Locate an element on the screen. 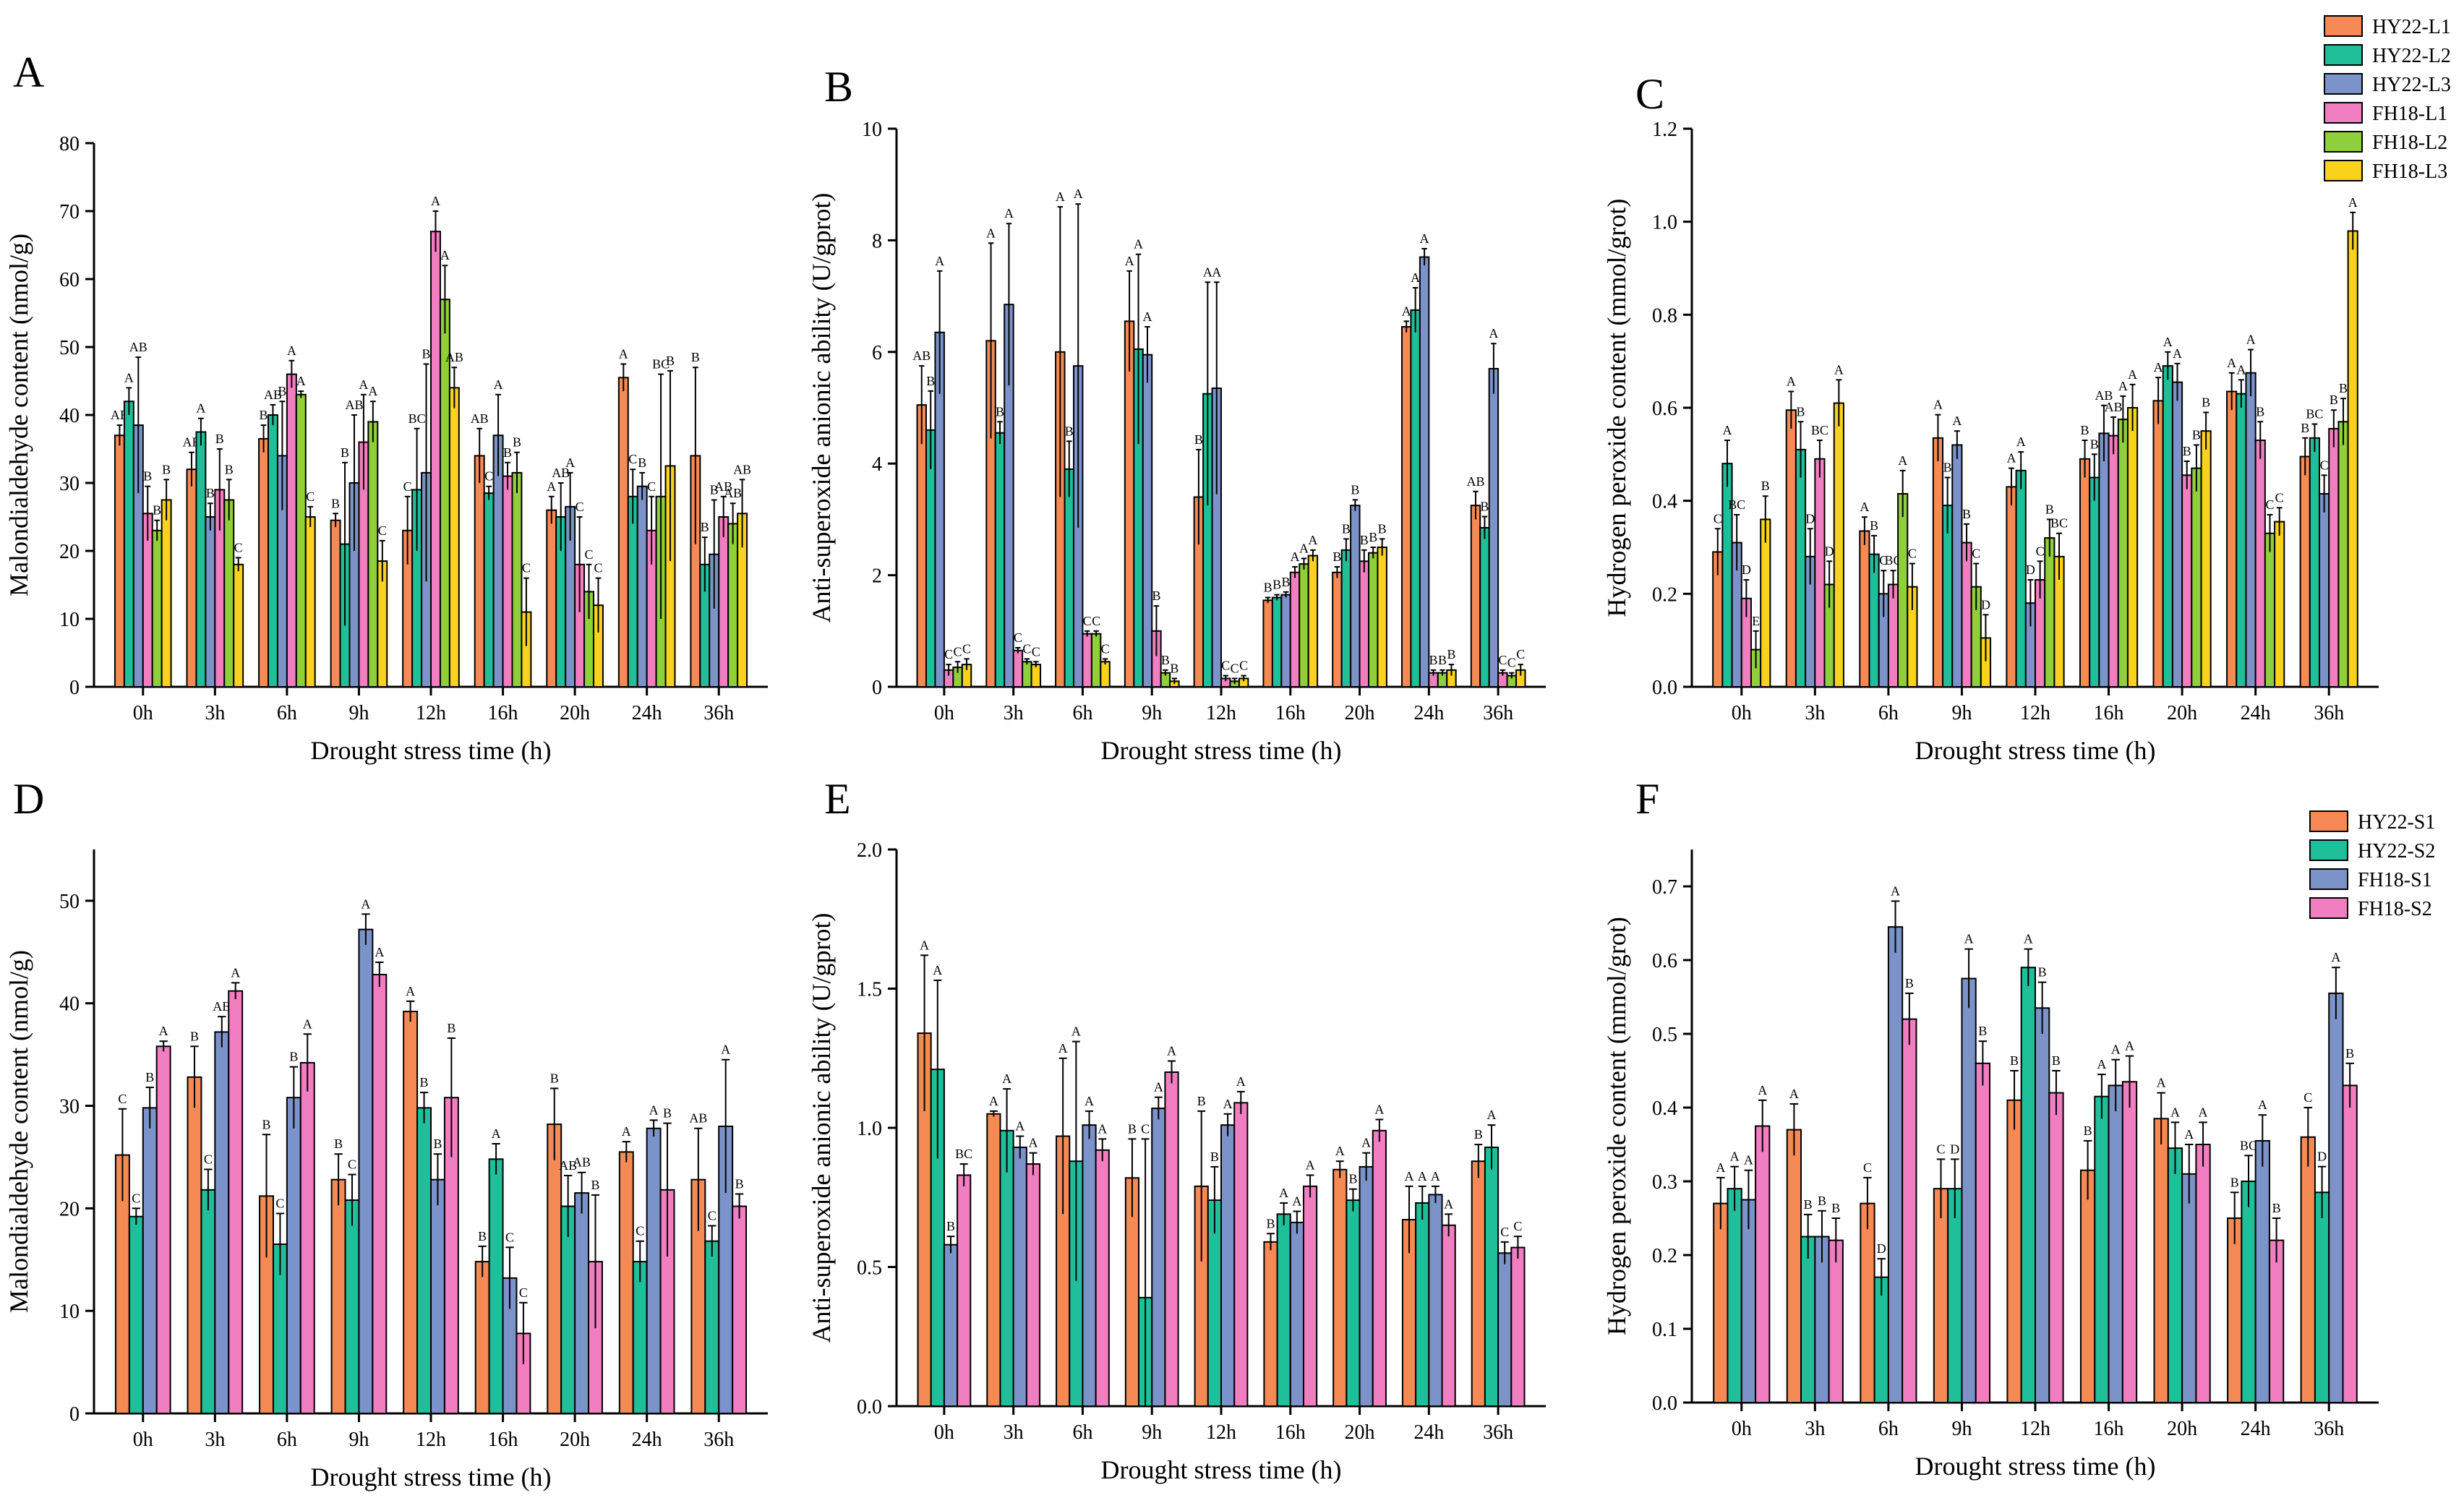  x-tick-label: 24h is located at coordinates (1428, 1432).